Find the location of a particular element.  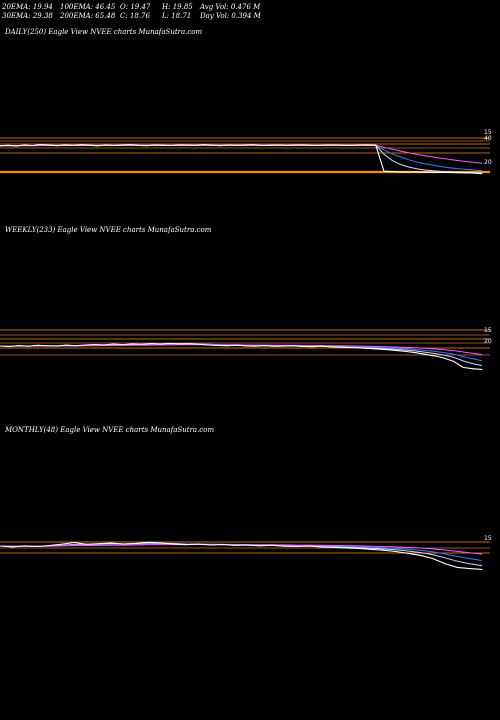

axis-tick-label: 40 is located at coordinates (488, 138).